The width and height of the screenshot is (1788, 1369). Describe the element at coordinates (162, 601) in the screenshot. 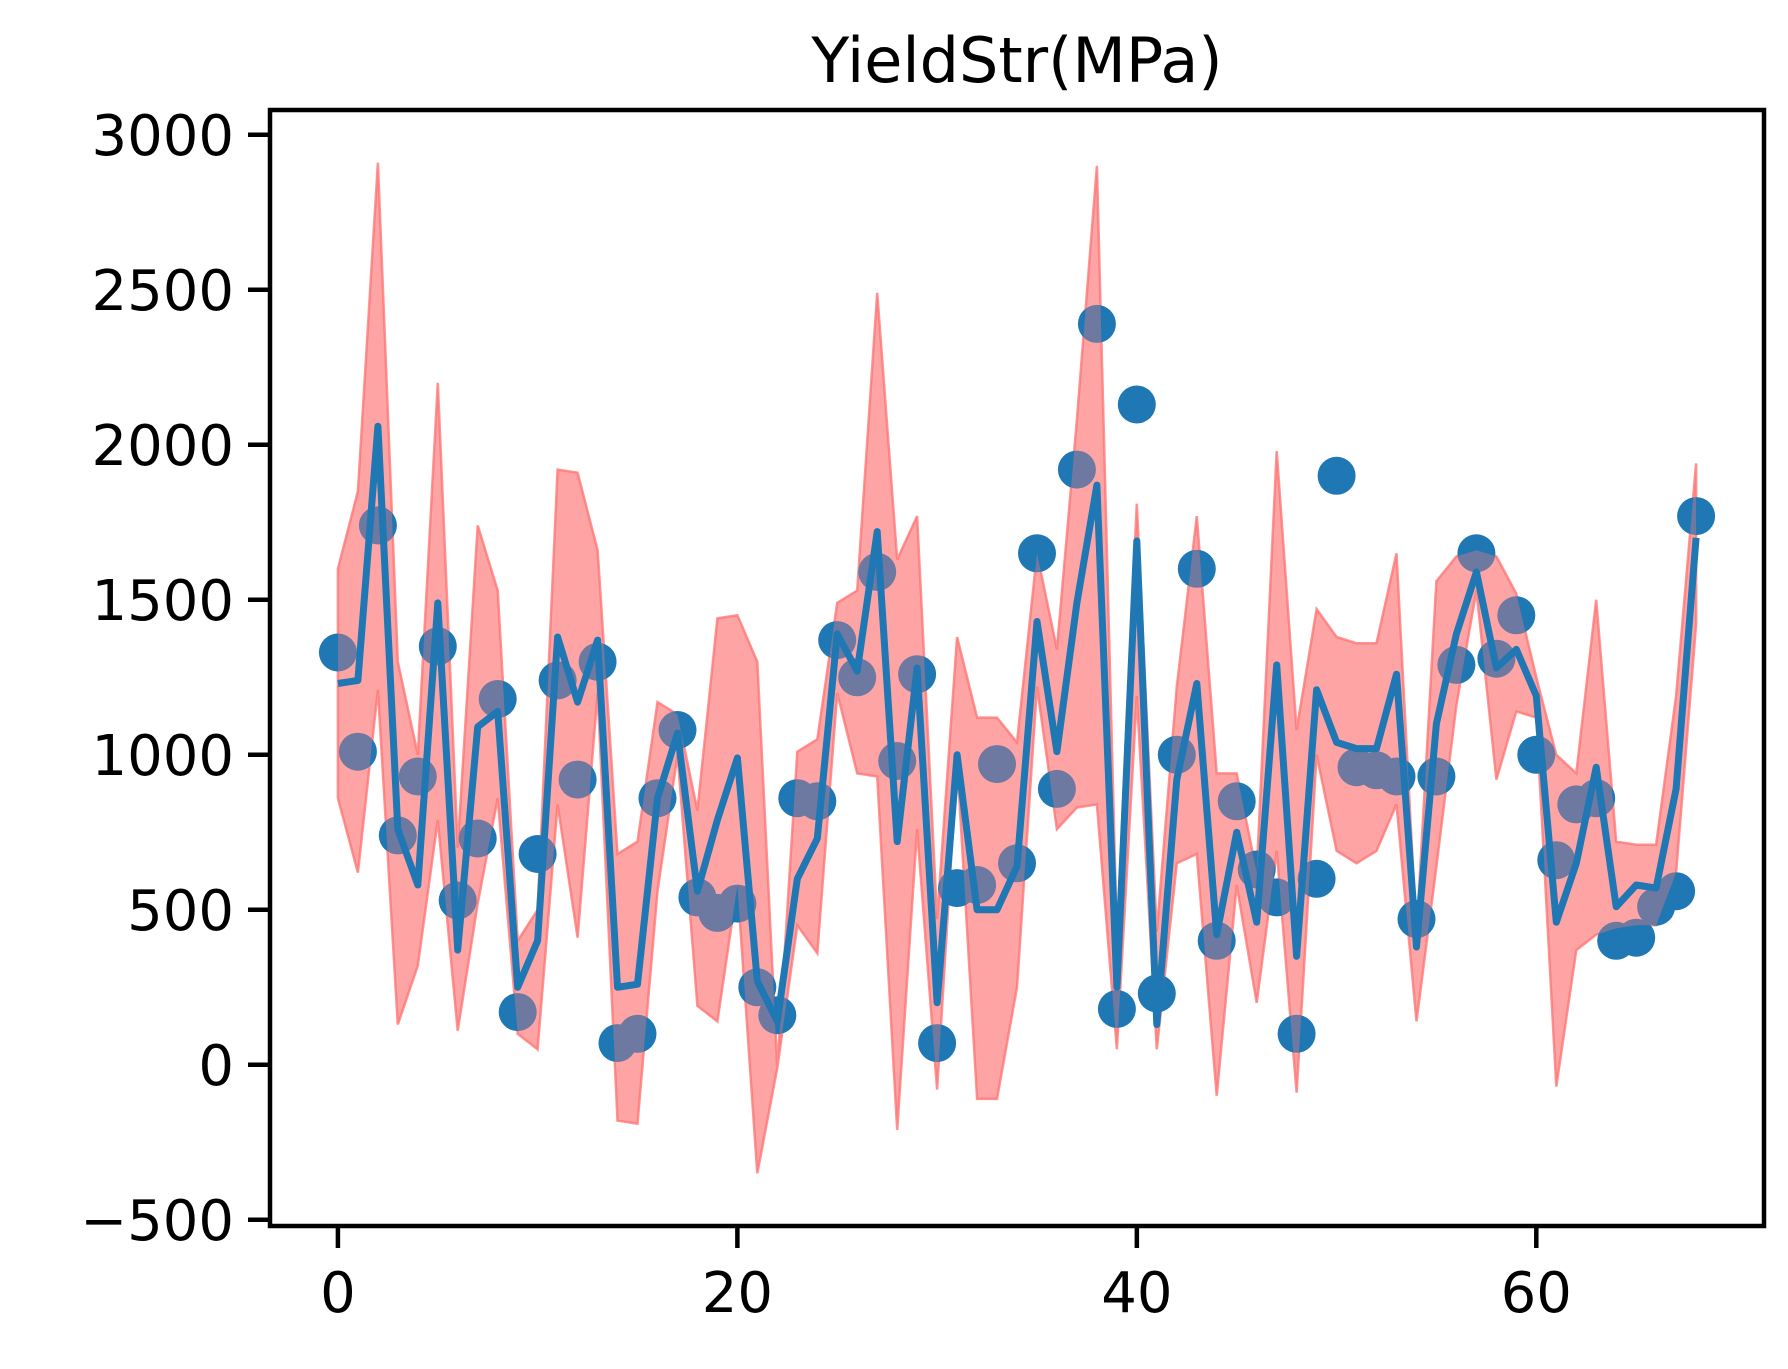

I see `y-tick-label: 1500` at that location.